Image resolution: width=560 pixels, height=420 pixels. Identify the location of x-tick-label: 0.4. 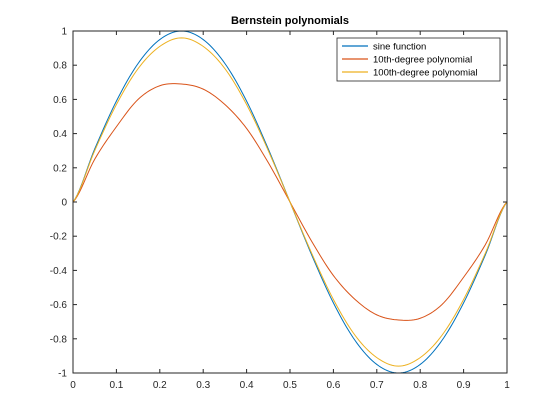
(247, 385).